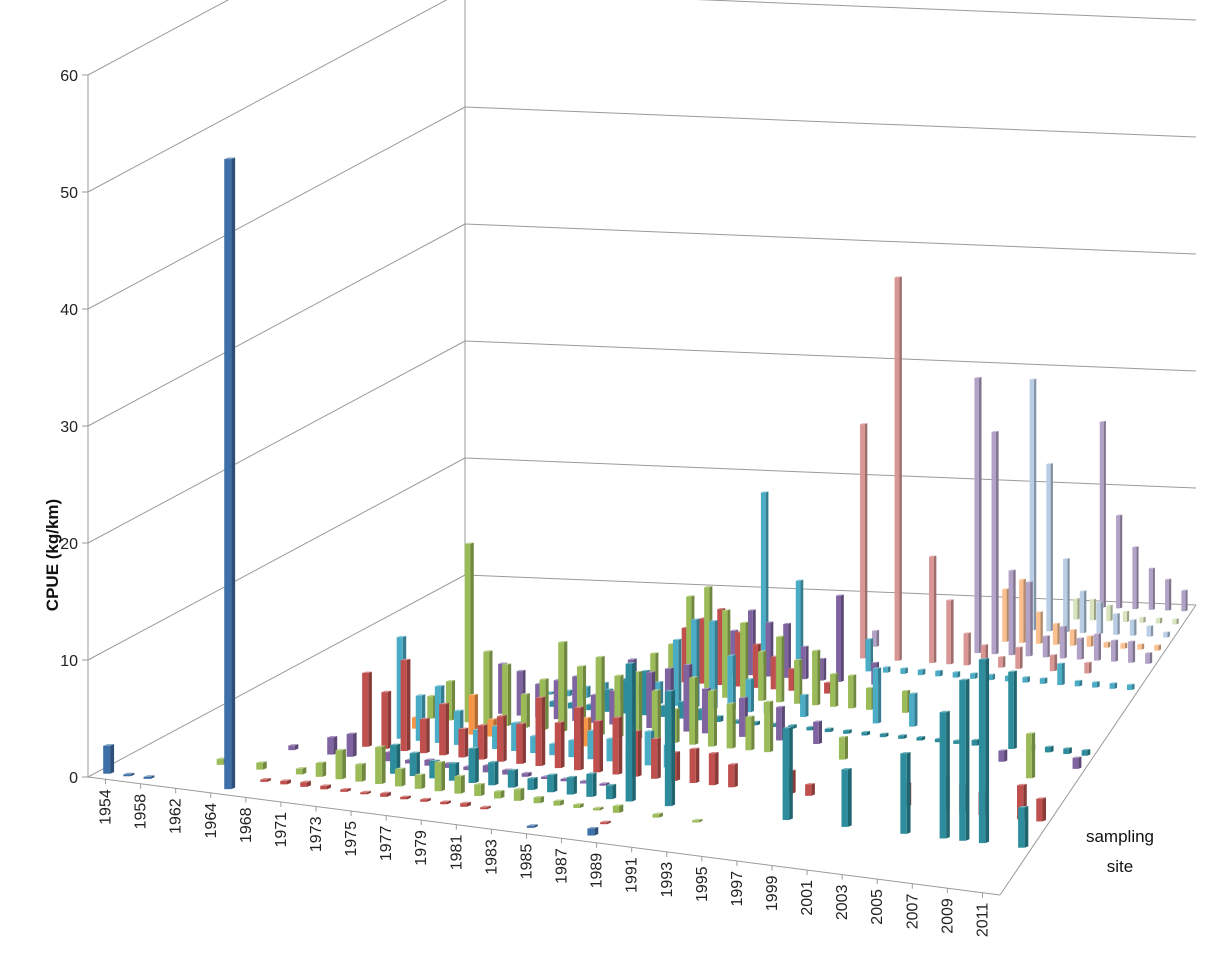 This screenshot has width=1216, height=961. What do you see at coordinates (281, 830) in the screenshot?
I see `x-tick-label: 1971` at bounding box center [281, 830].